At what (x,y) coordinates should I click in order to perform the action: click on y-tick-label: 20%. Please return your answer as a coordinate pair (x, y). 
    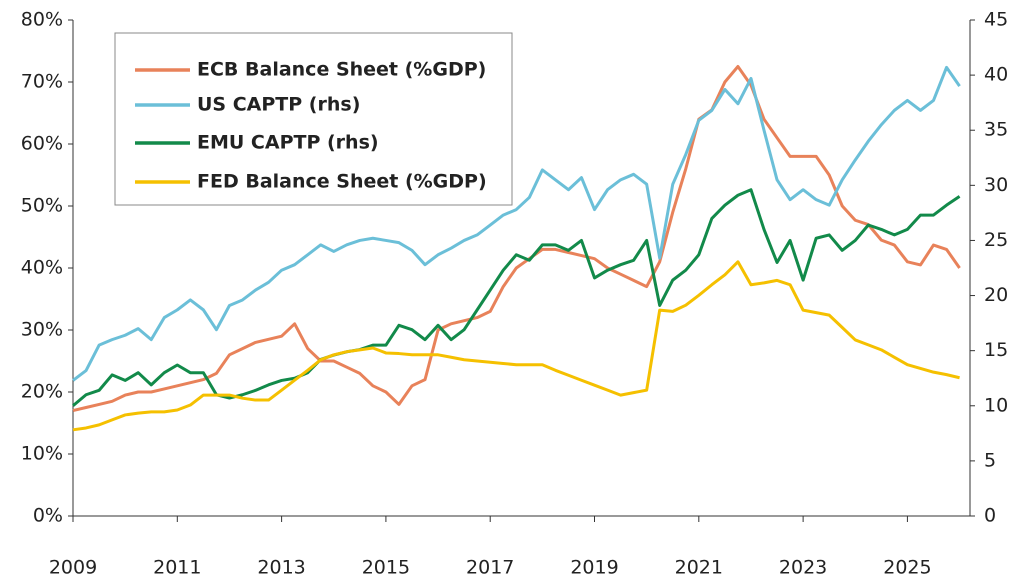
    Looking at the image, I should click on (42, 392).